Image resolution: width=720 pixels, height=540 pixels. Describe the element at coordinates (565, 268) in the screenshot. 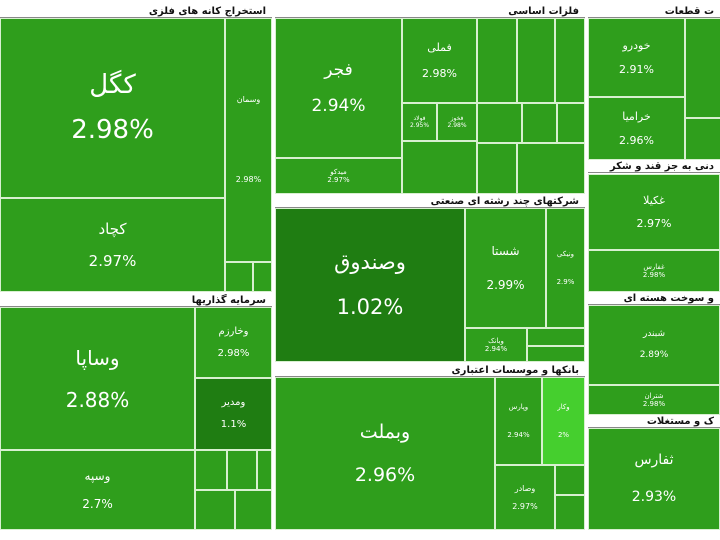

I see `tile: ونیکی 2.9%` at that location.